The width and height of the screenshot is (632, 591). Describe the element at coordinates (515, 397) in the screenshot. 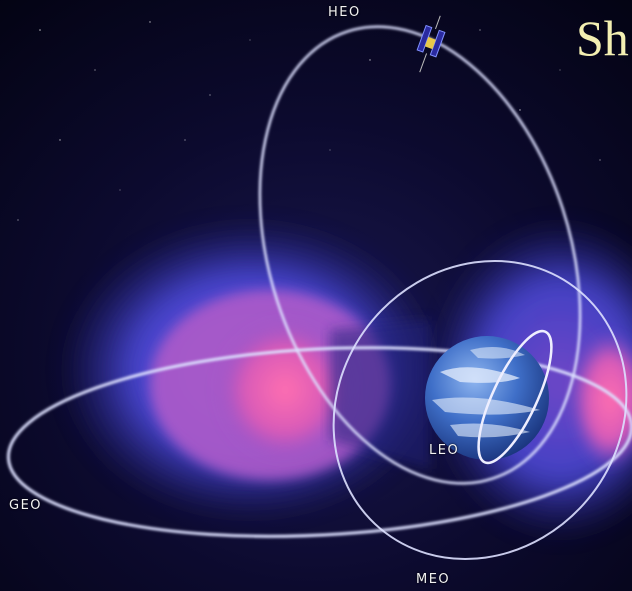

I see `leo-orbit` at that location.